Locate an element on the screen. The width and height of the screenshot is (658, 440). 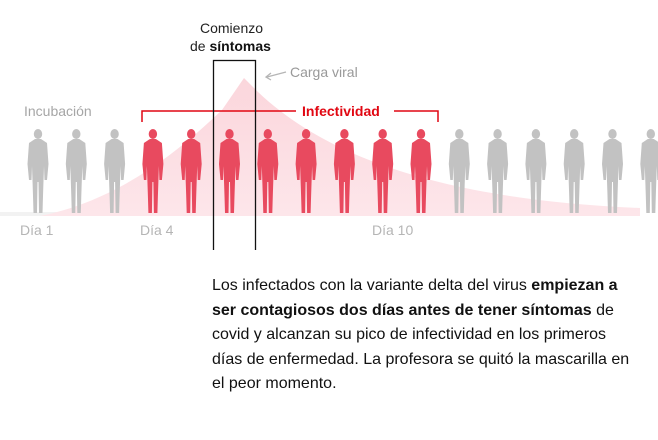
day-1-label: Día 1 is located at coordinates (37, 230).